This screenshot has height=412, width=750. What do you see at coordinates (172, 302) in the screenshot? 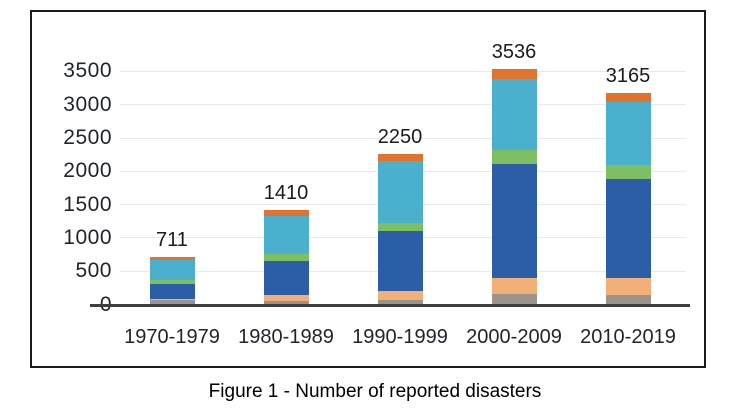
I see `bar-1970-1979-segment-gray` at bounding box center [172, 302].